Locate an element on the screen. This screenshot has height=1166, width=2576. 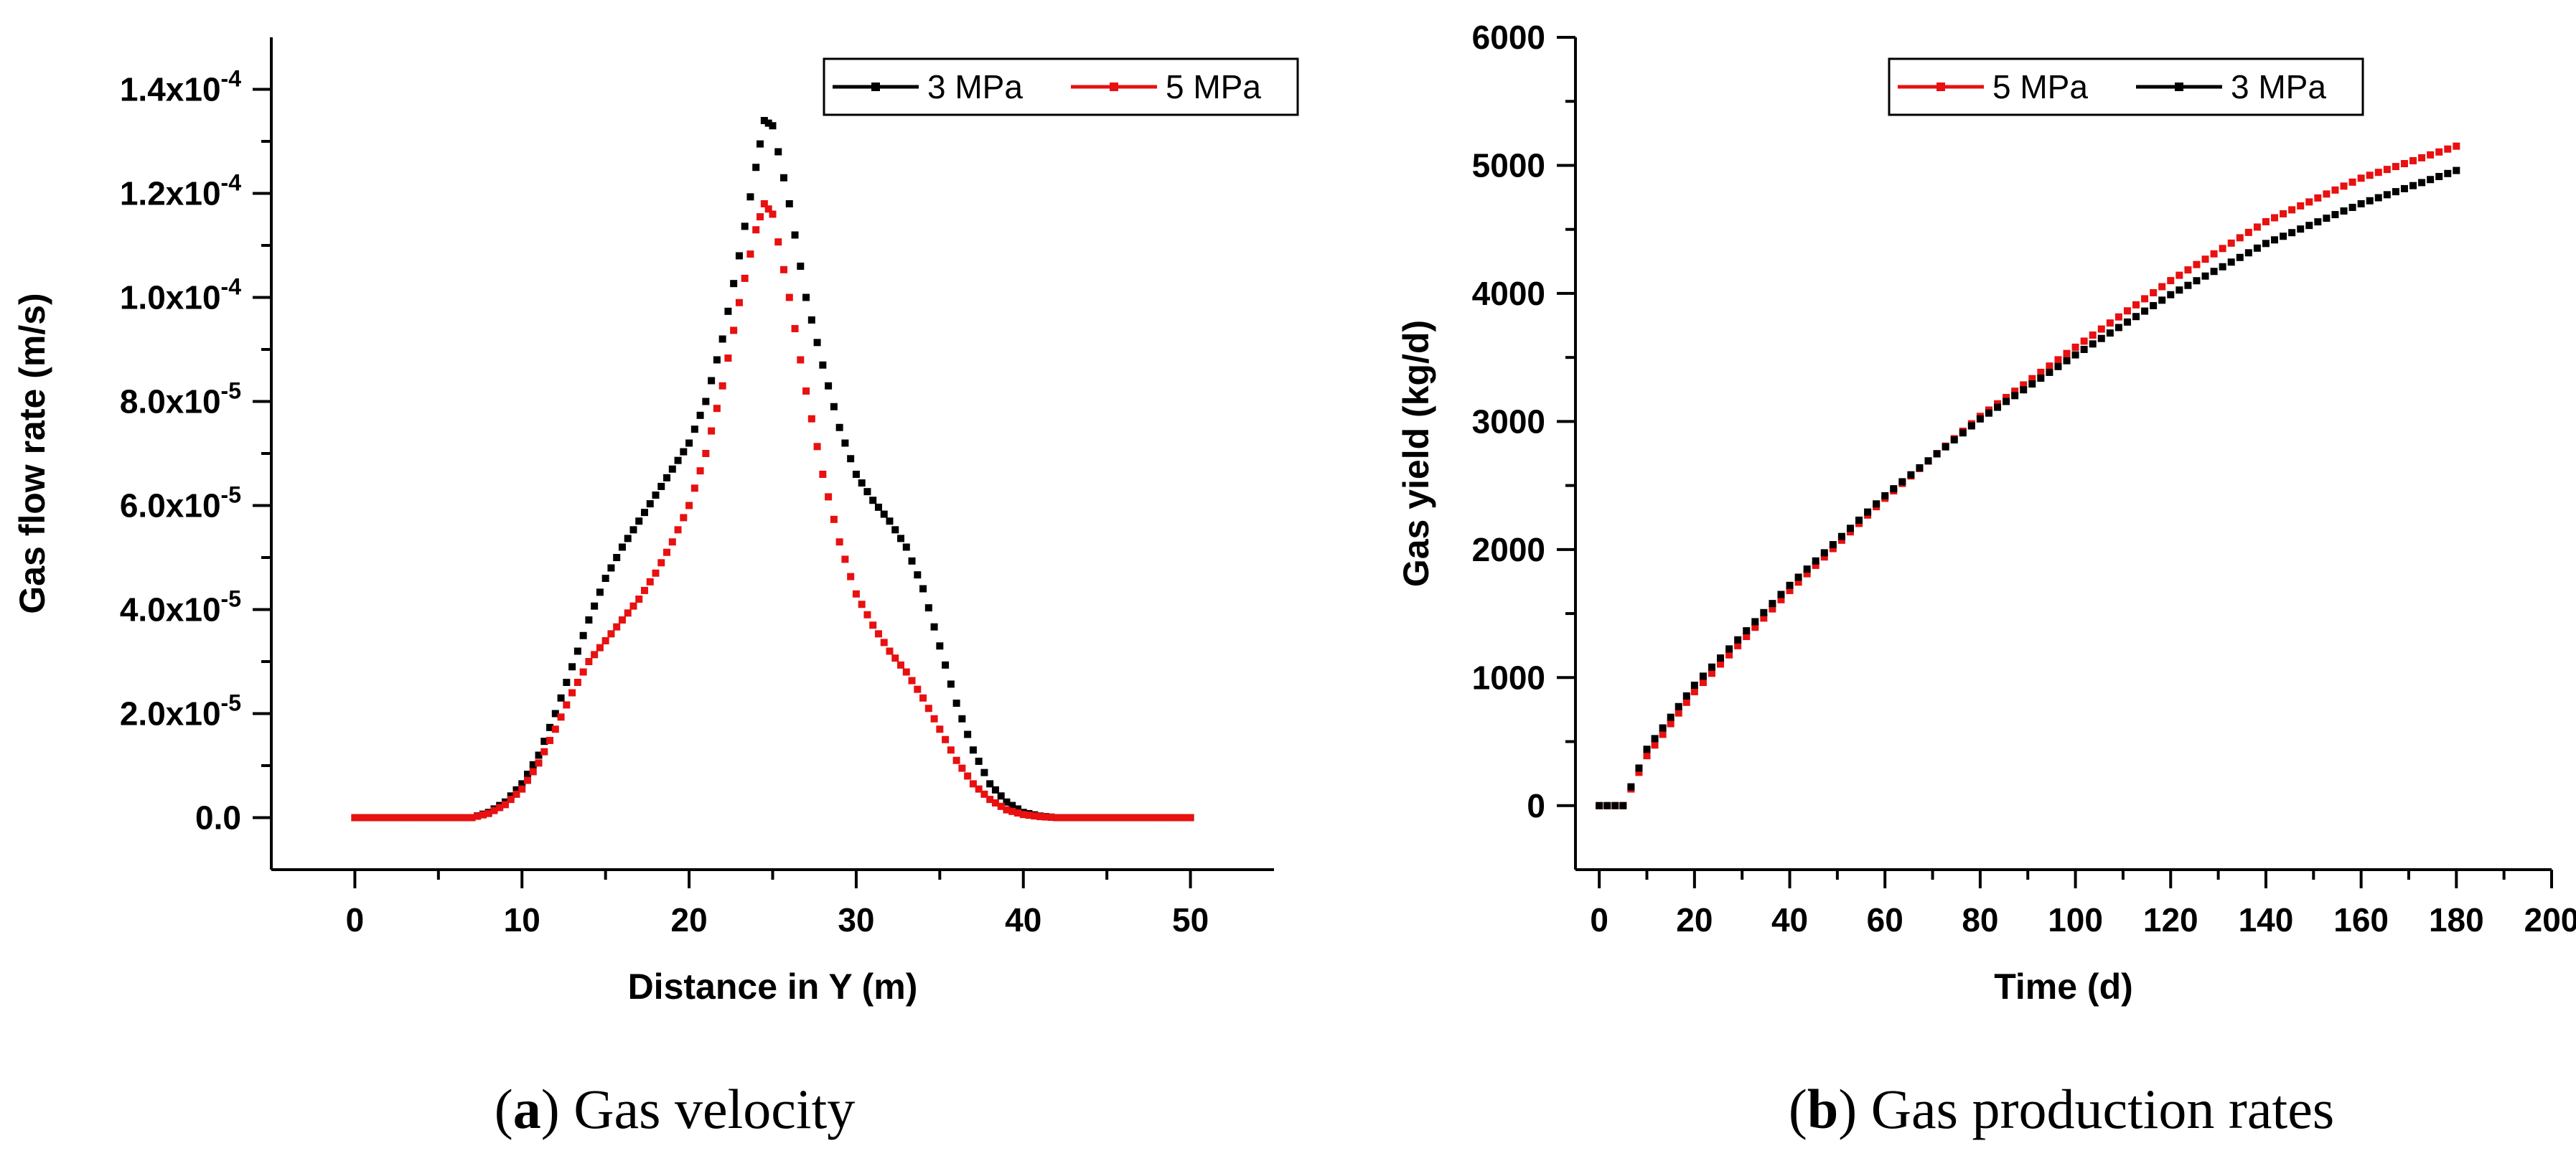
caption-paren-close: ) is located at coordinates (1847, 1109).